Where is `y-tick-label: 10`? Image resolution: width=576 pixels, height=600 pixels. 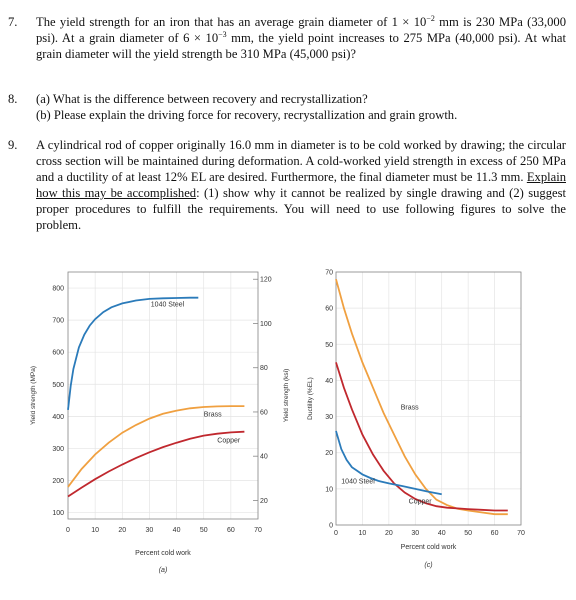 y-tick-label: 10 is located at coordinates (329, 489).